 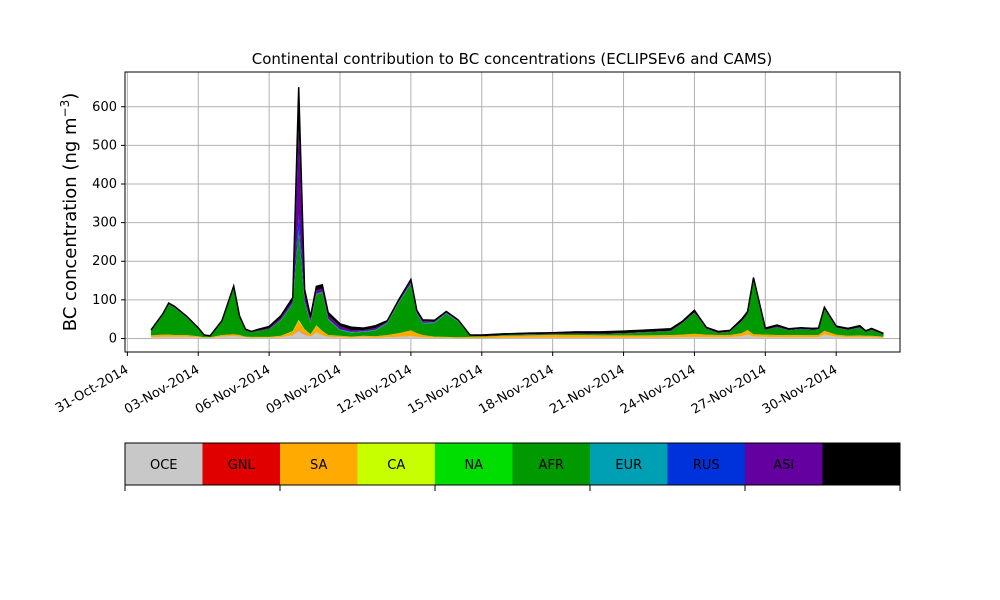 I want to click on legend-label: CA, so click(x=396, y=465).